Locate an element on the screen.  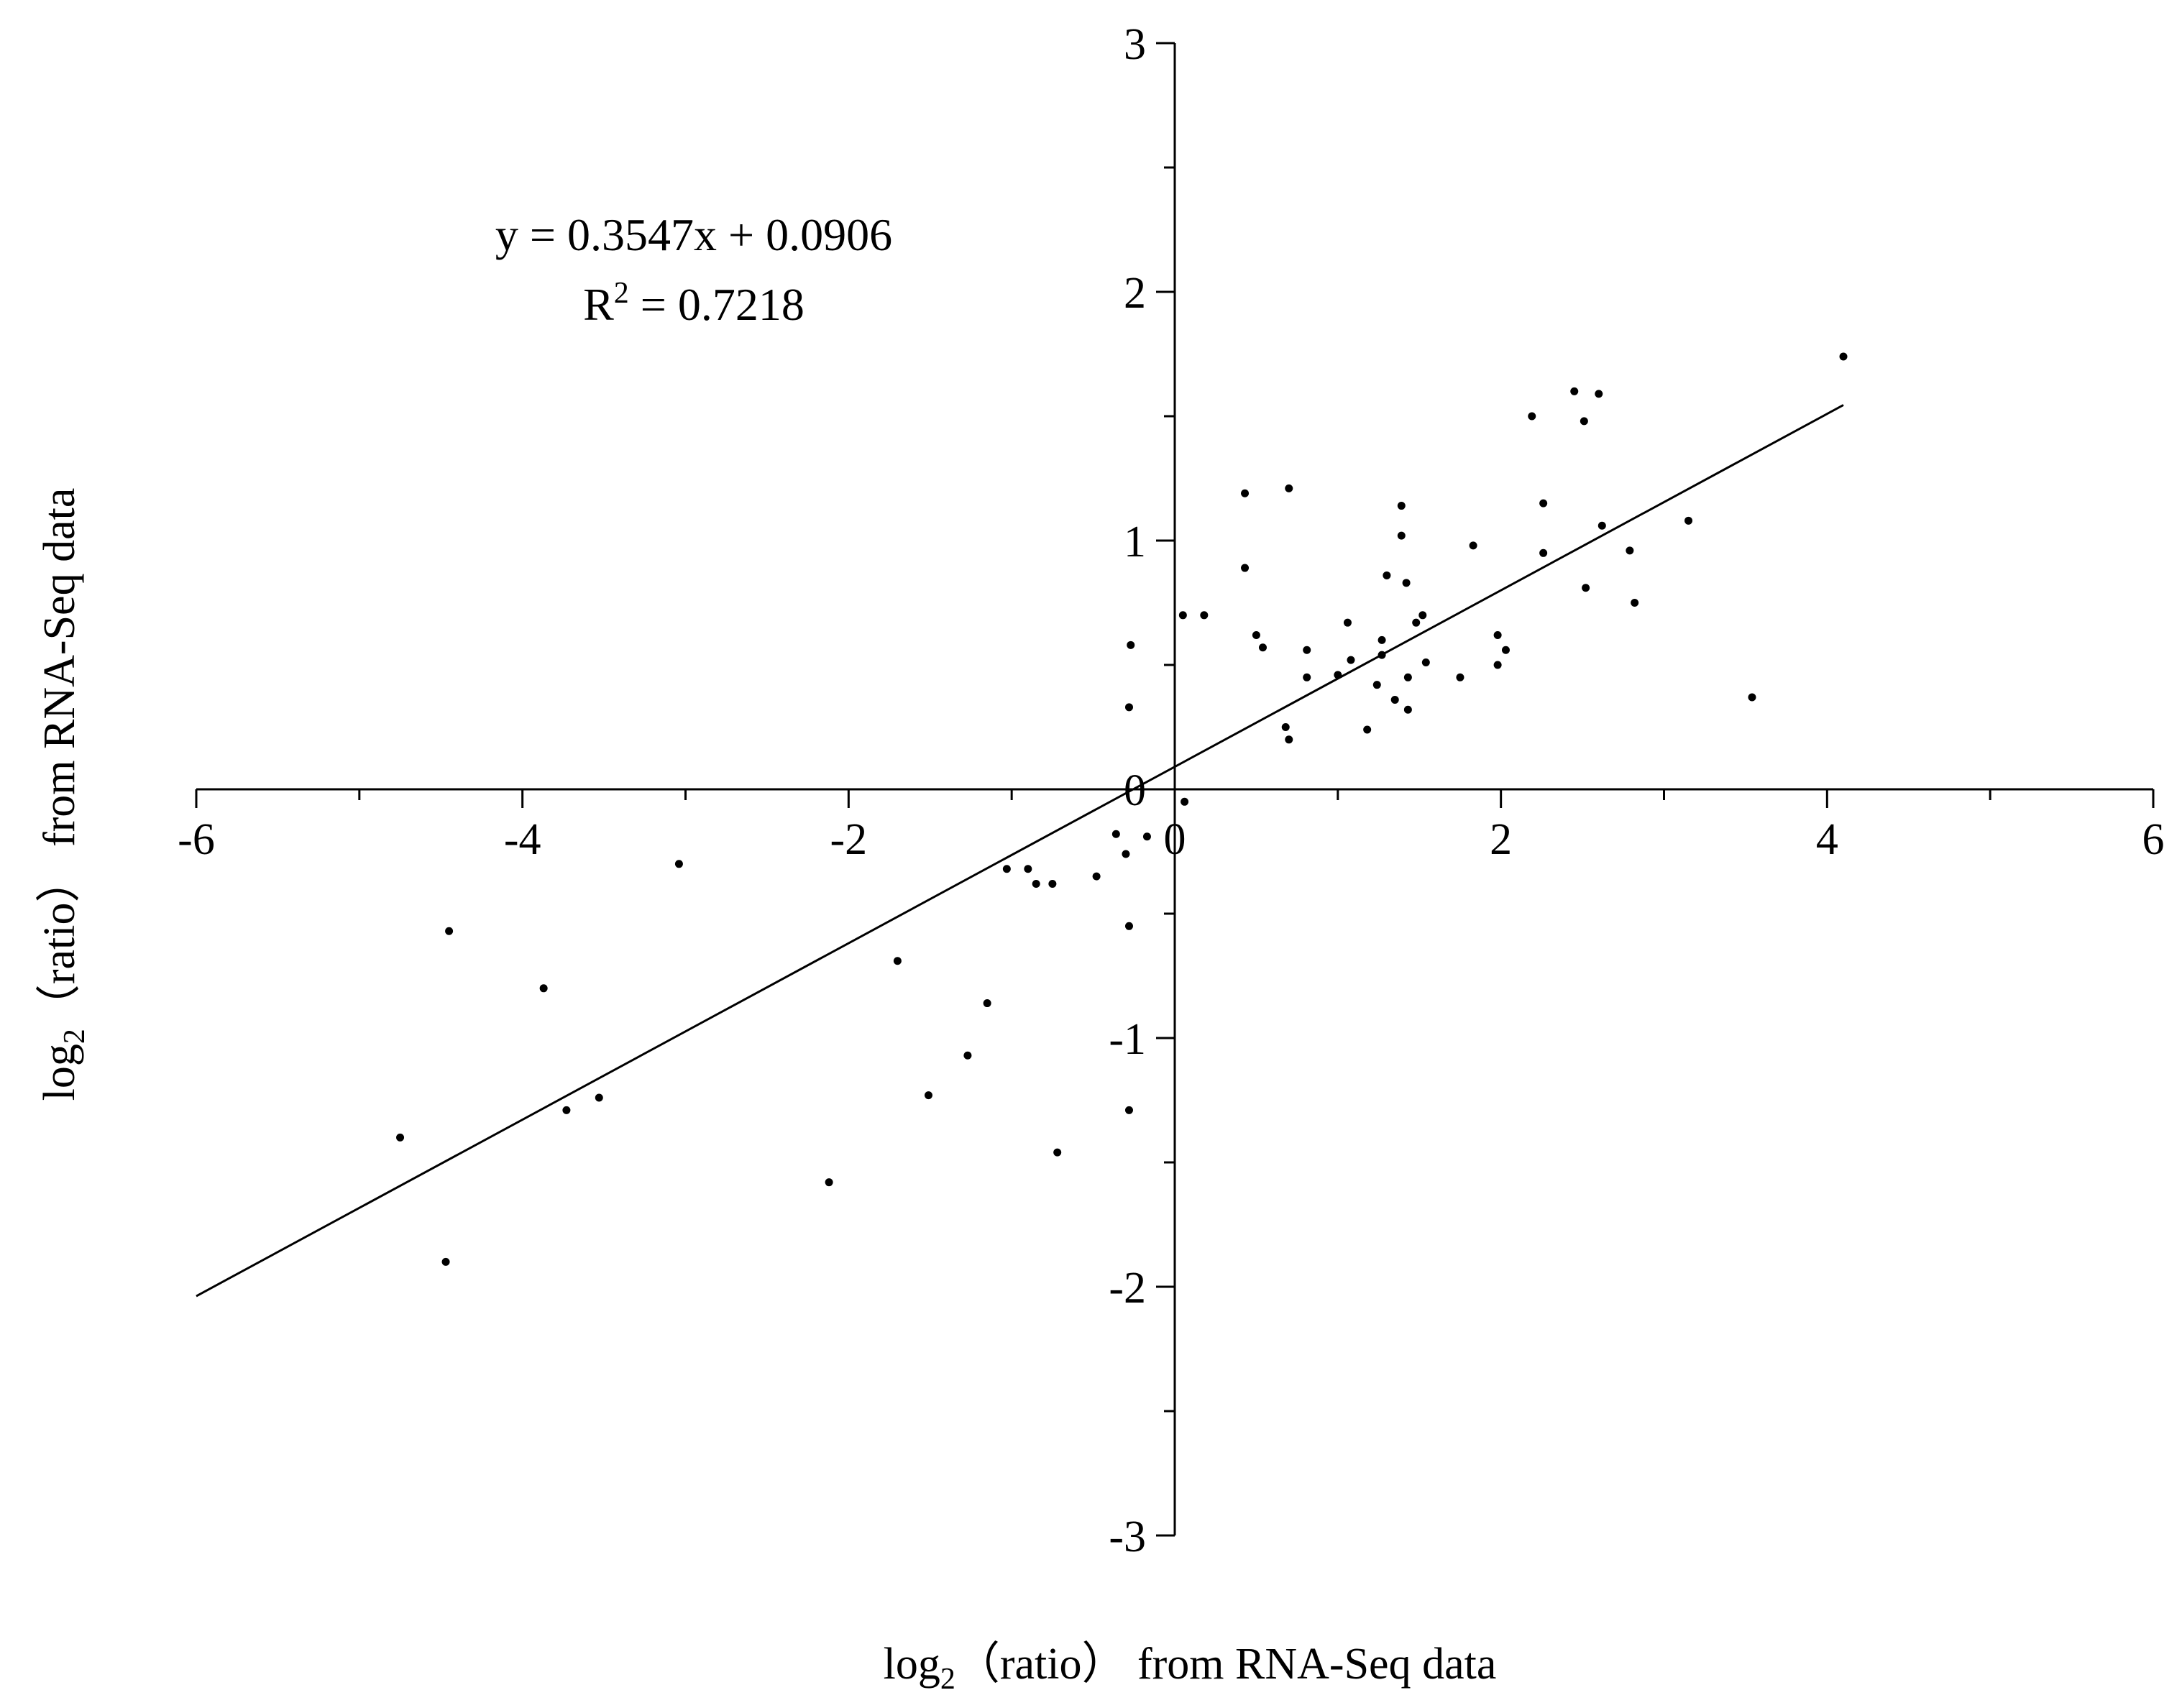
x-tick-label: 6 is located at coordinates (2153, 839).